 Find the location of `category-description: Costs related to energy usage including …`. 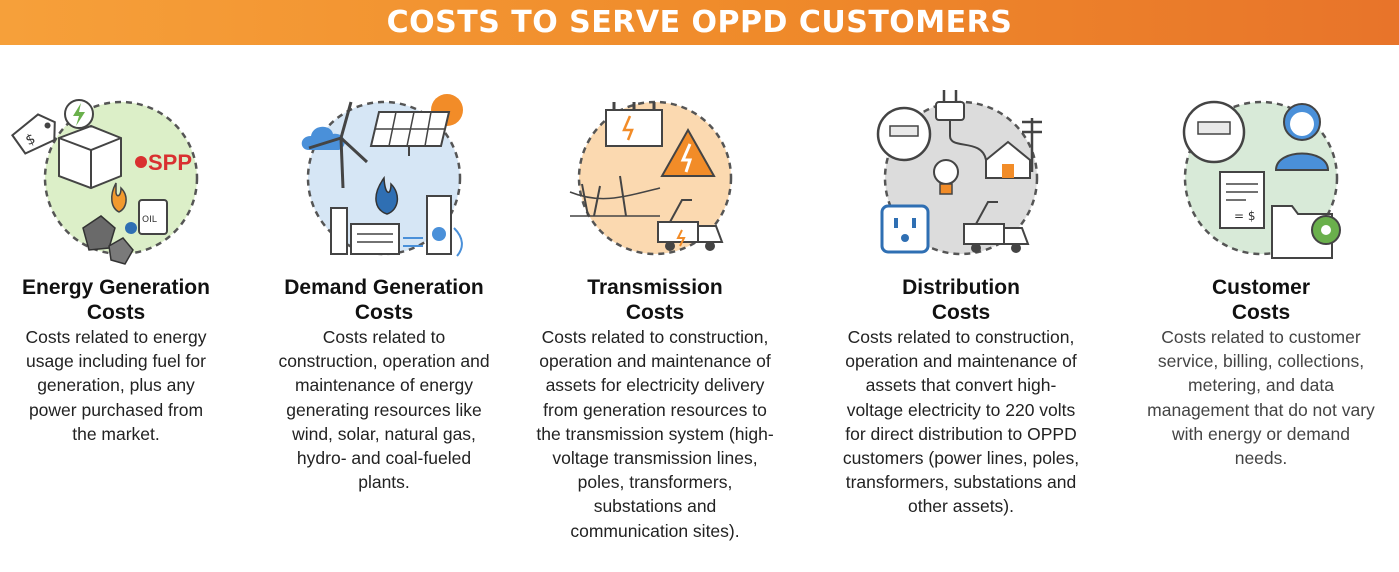

category-description: Costs related to energy usage including … is located at coordinates (116, 385).